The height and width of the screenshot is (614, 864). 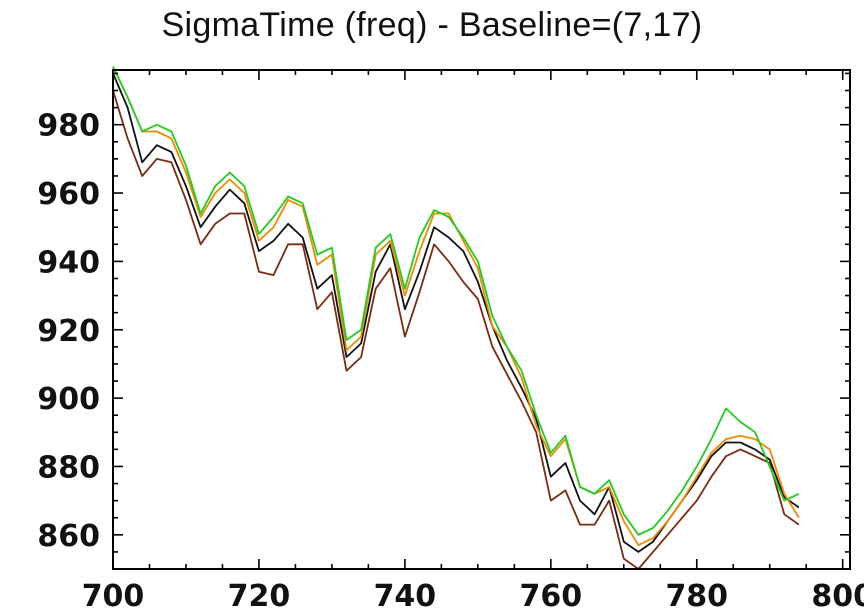 I want to click on y-tick-label-860: 860, so click(x=68, y=536).